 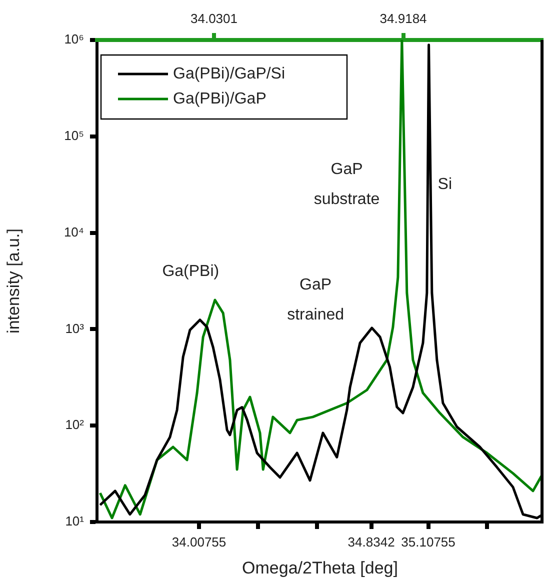 I want to click on legend-label: Ga(PBi)/GaP/Si, so click(x=229, y=73).